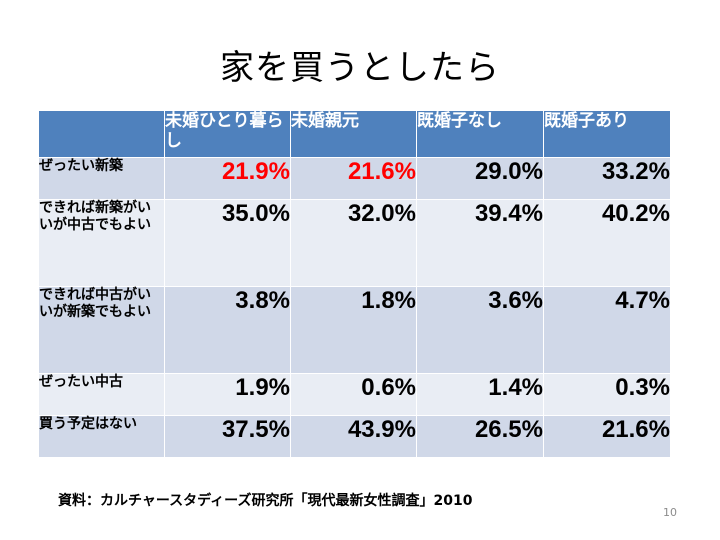 Image resolution: width=720 pixels, height=540 pixels. What do you see at coordinates (480, 394) in the screenshot?
I see `table-cell: 1.4%` at bounding box center [480, 394].